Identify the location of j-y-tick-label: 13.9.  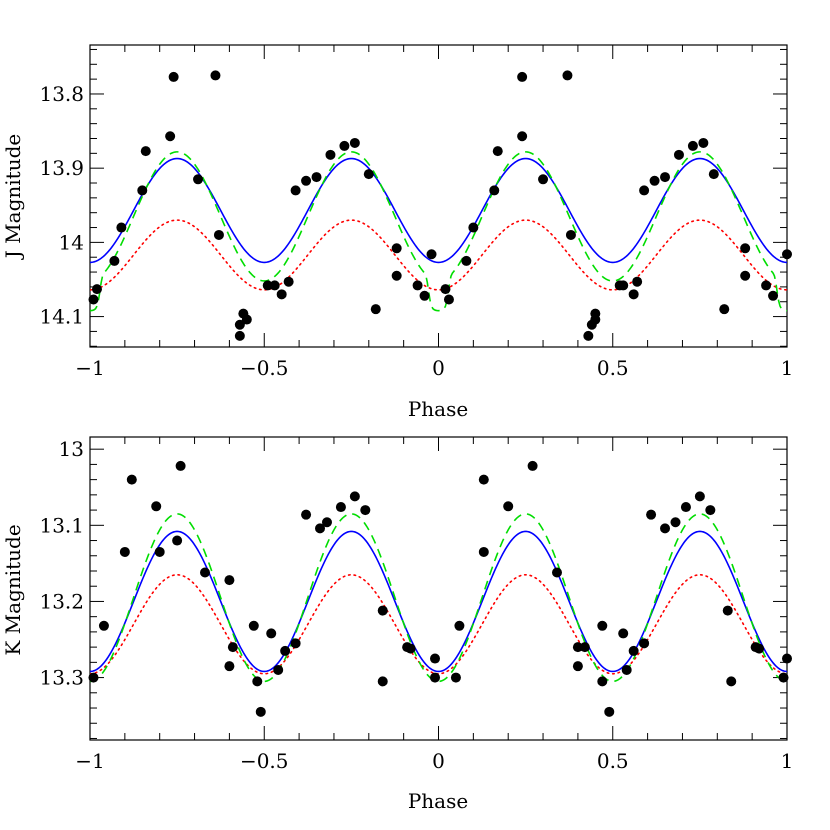
(61, 168).